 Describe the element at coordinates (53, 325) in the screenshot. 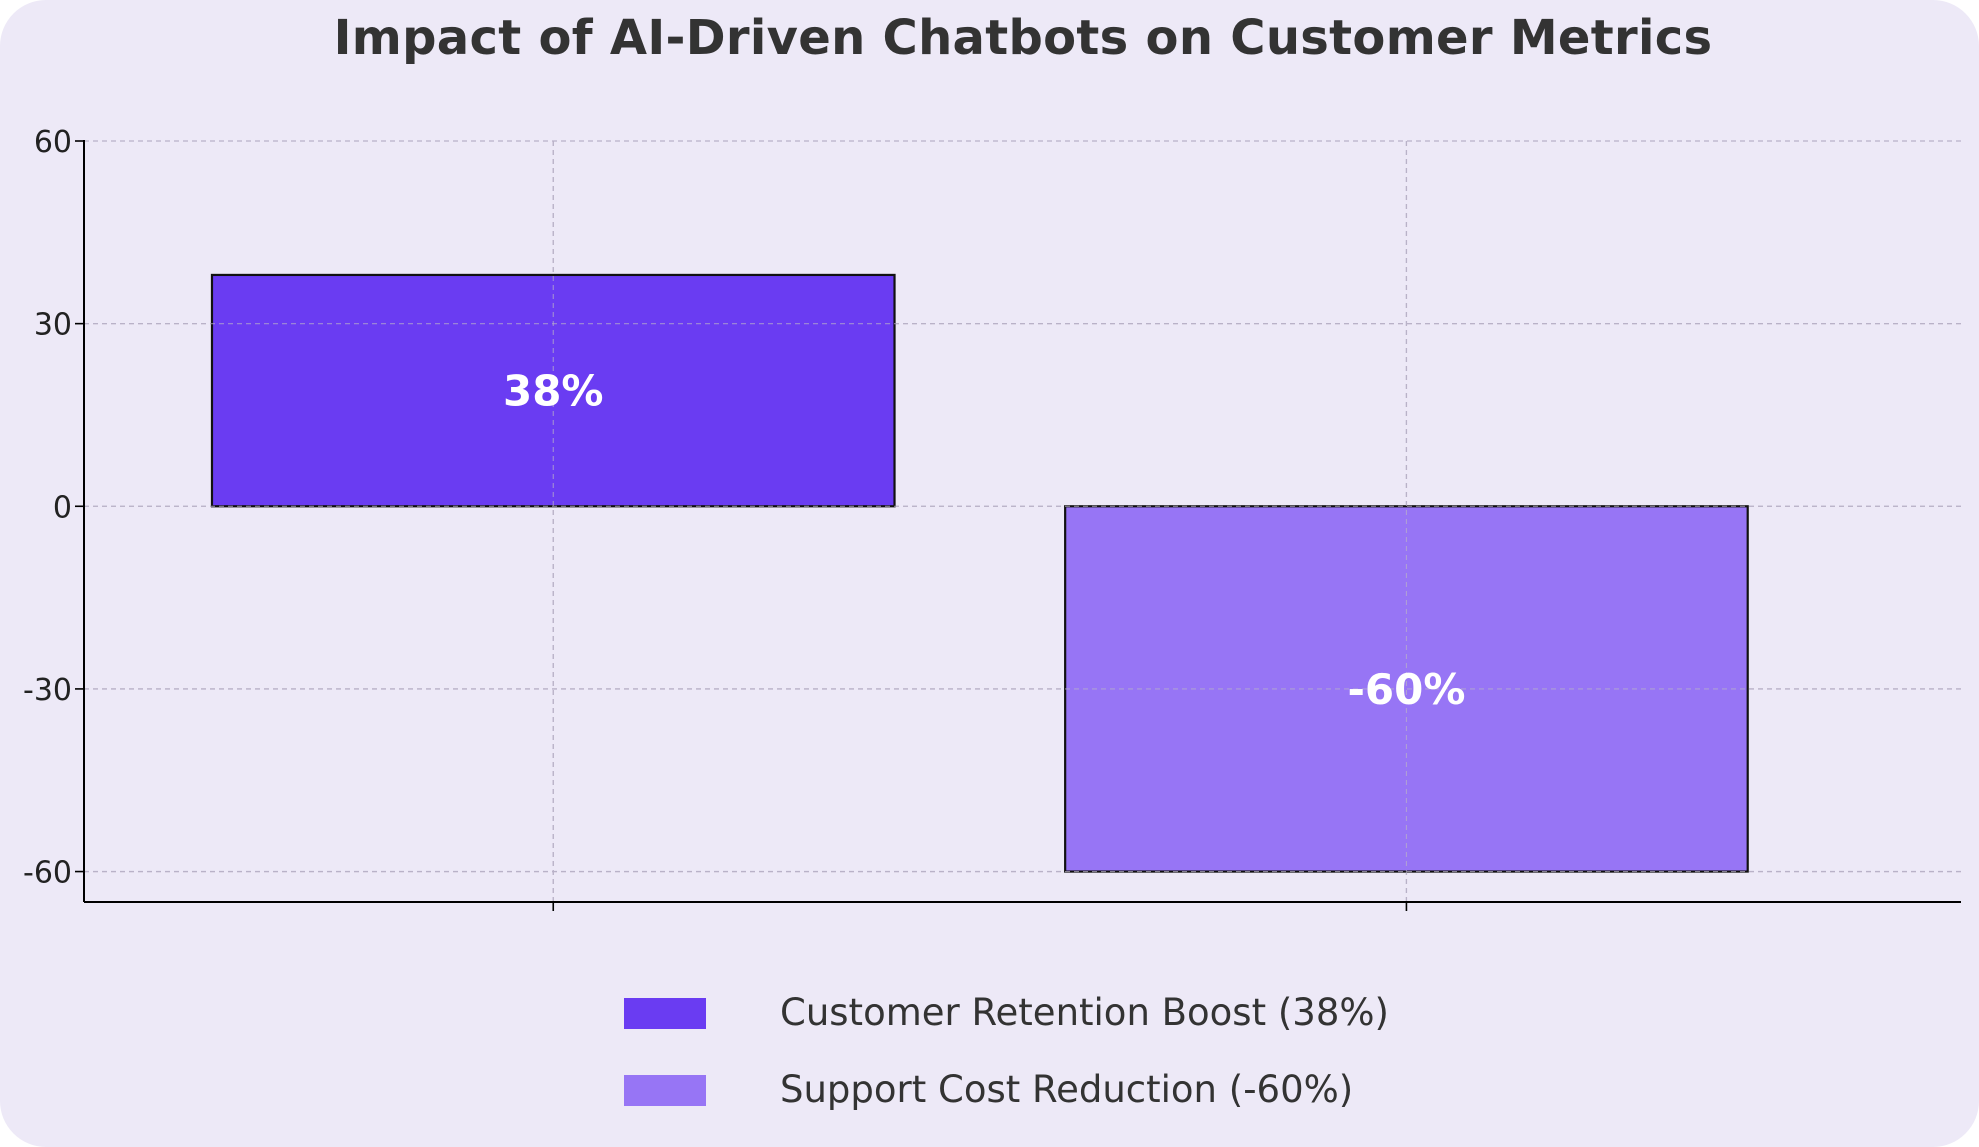

I see `y-tick-label: 30` at that location.